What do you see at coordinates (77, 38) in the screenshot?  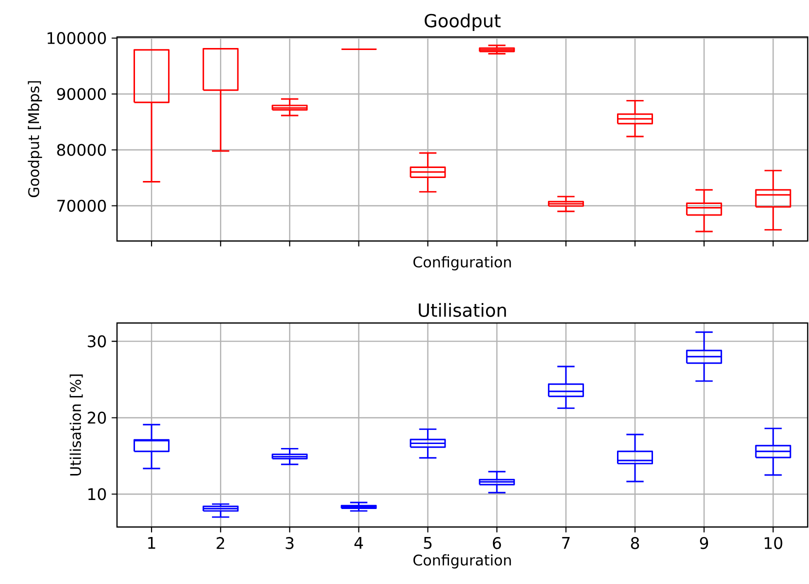 I see `y-tick-label: 100000` at bounding box center [77, 38].